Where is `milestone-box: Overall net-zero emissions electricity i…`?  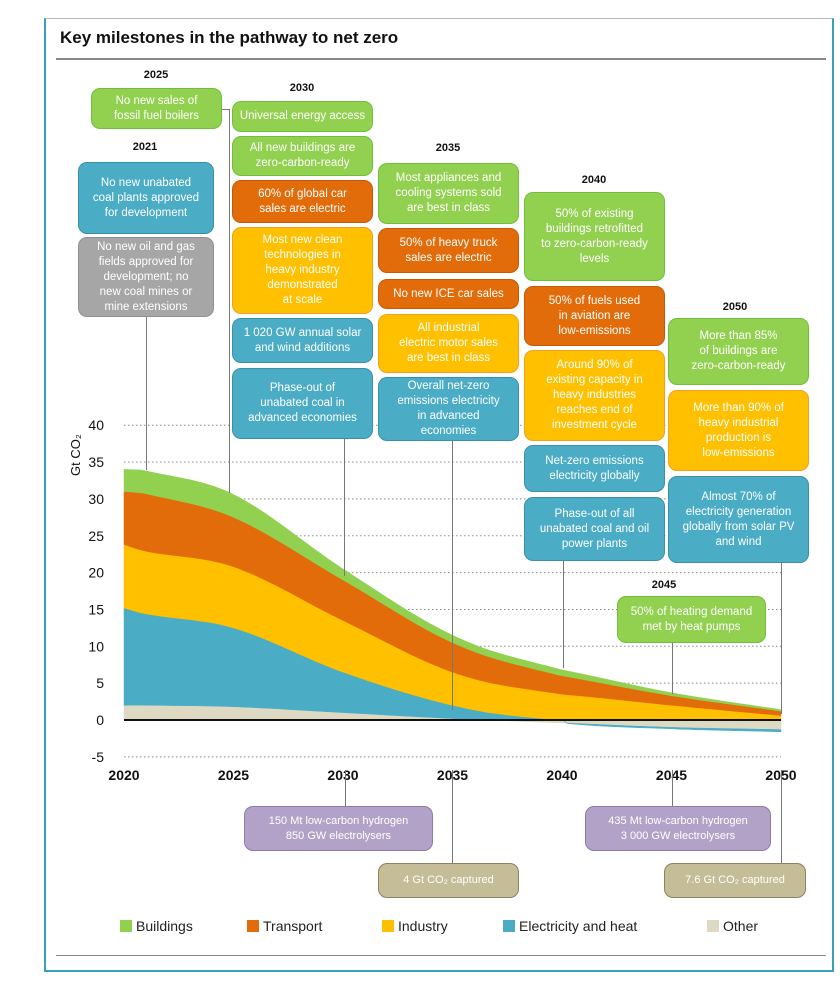
milestone-box: Overall net-zero emissions electricity i… is located at coordinates (448, 409).